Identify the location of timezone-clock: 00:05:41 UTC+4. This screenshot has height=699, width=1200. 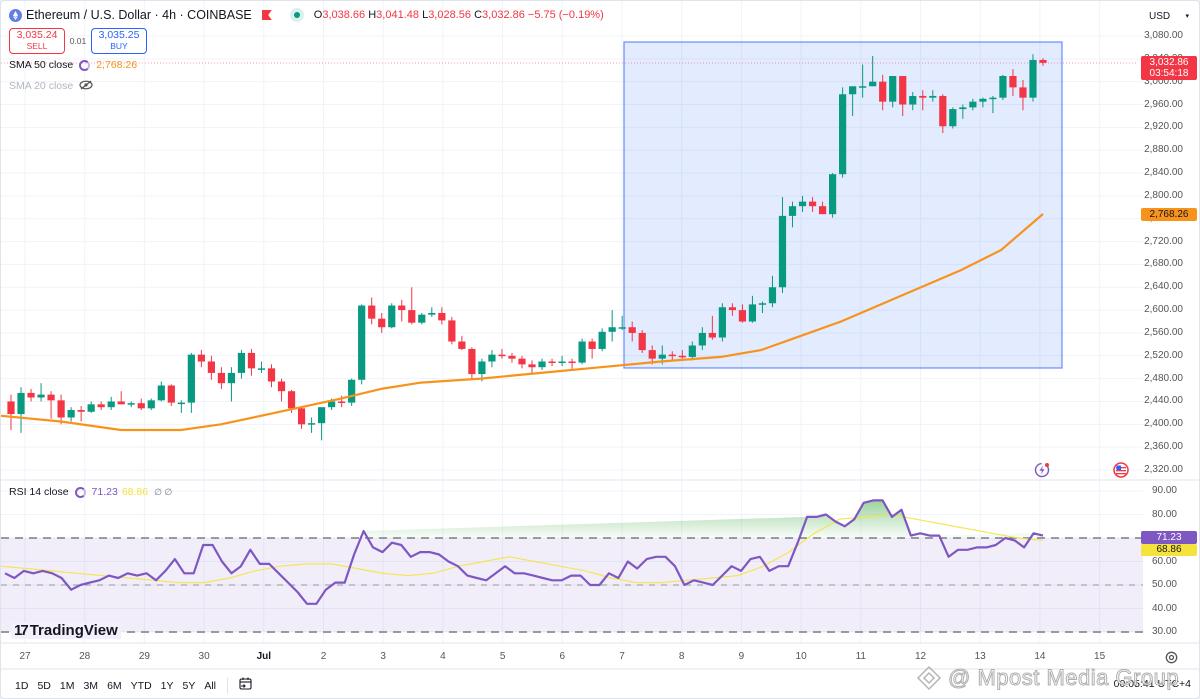
(1152, 684).